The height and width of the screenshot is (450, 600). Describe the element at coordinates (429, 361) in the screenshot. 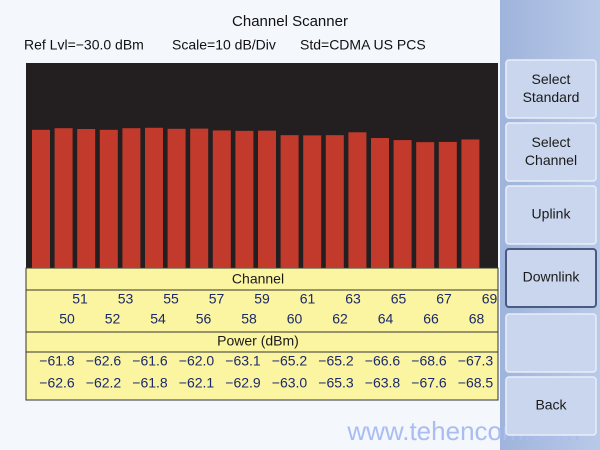

I see `power-label: −68.6` at that location.